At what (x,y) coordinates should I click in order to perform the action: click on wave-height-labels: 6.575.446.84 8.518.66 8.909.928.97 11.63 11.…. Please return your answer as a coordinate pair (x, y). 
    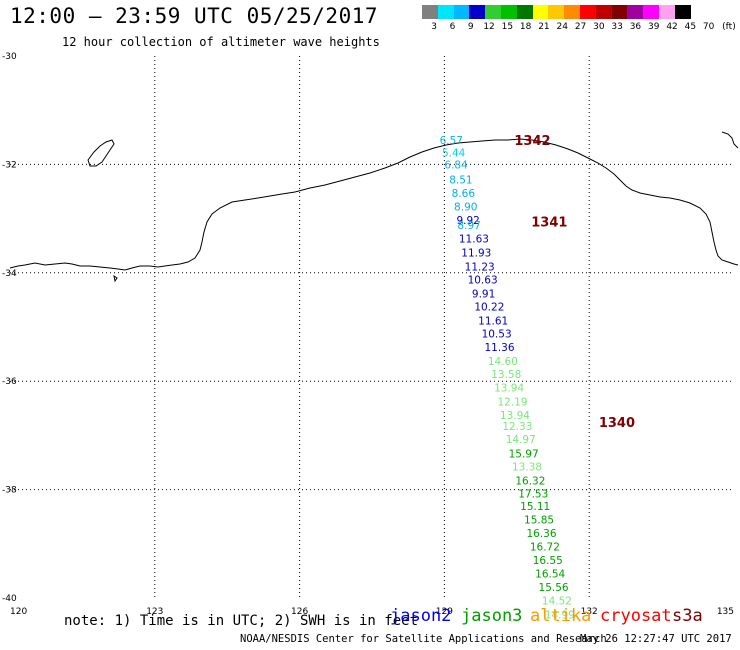
    Looking at the image, I should click on (507, 378).